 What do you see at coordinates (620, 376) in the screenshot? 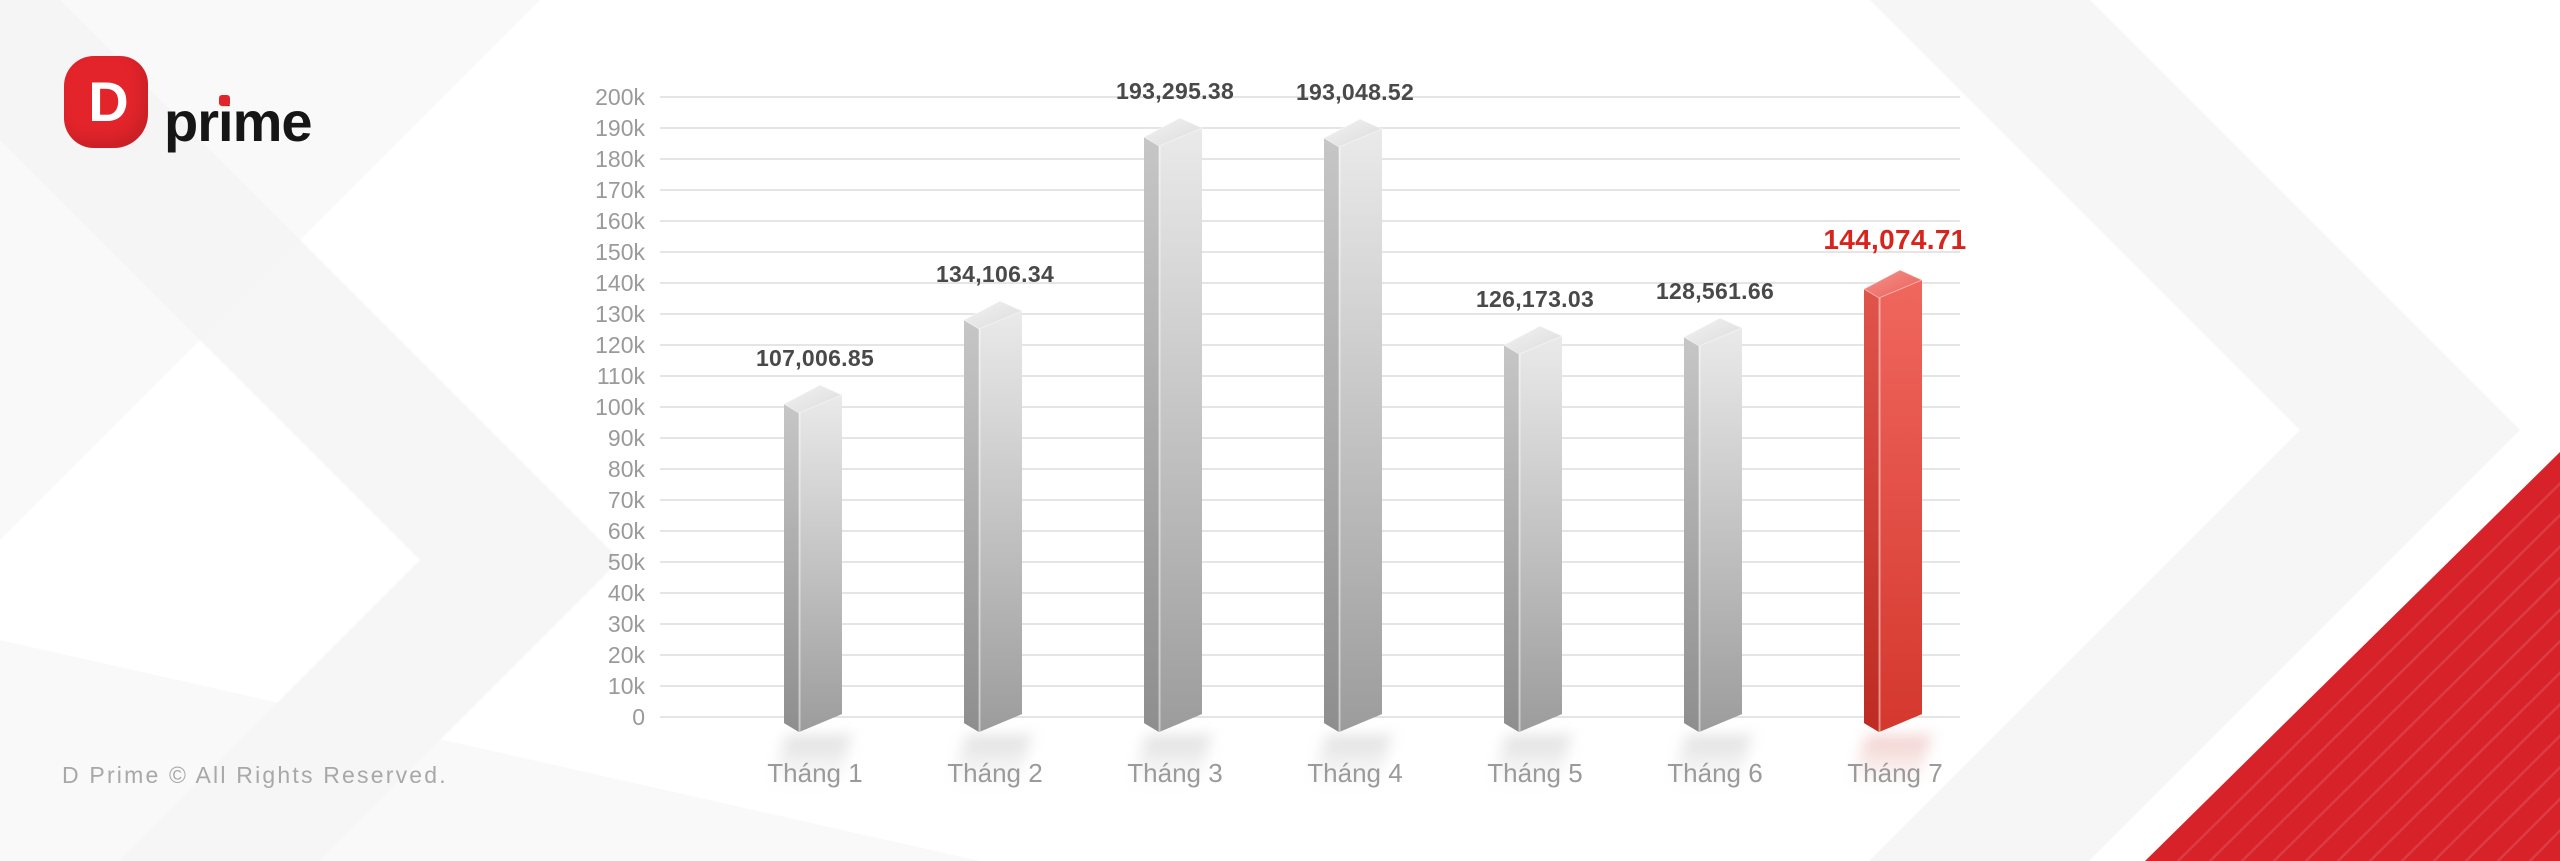
I see `y-axis-tick-label: 110k` at bounding box center [620, 376].